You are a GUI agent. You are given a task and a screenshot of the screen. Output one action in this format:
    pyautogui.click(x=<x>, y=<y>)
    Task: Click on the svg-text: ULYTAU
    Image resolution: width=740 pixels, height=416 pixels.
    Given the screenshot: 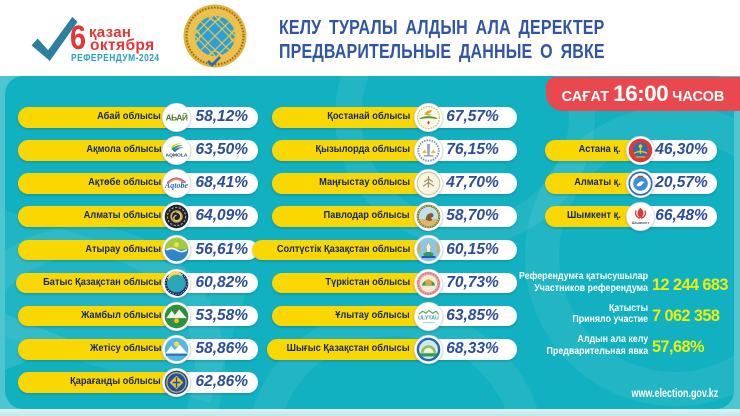 What is the action you would take?
    pyautogui.click(x=428, y=318)
    